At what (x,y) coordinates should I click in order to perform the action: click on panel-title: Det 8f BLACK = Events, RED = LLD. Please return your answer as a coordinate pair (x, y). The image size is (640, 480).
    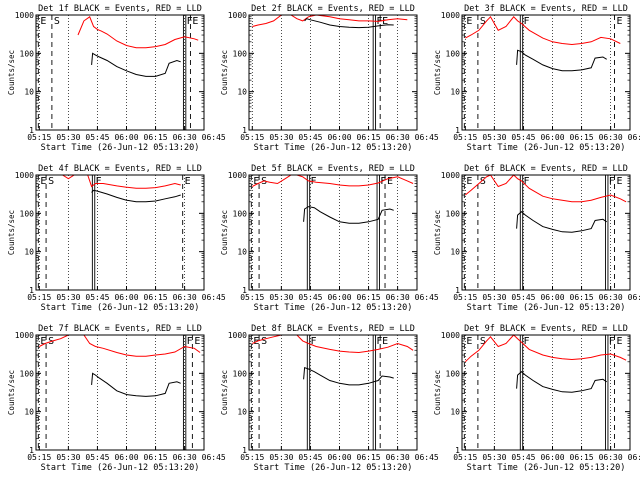
    Looking at the image, I should click on (333, 329).